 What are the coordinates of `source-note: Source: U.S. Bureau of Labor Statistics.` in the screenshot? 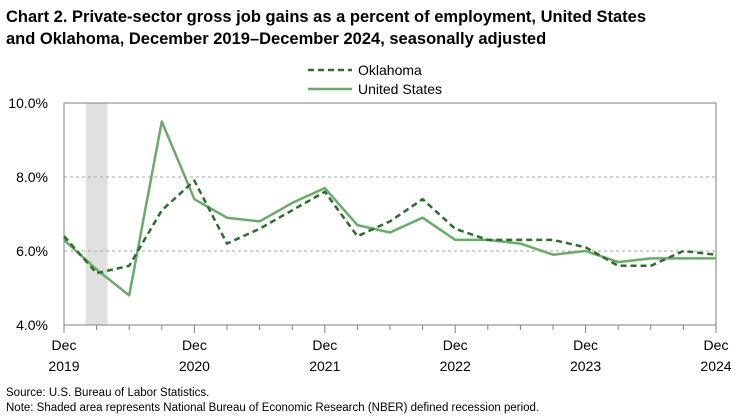 It's located at (108, 393).